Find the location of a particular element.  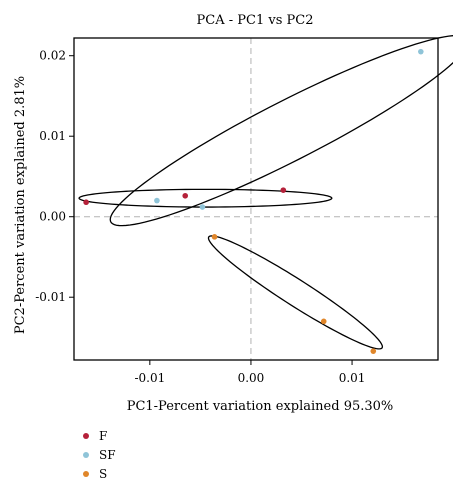

x-tick-label: -0.01 is located at coordinates (149, 378).